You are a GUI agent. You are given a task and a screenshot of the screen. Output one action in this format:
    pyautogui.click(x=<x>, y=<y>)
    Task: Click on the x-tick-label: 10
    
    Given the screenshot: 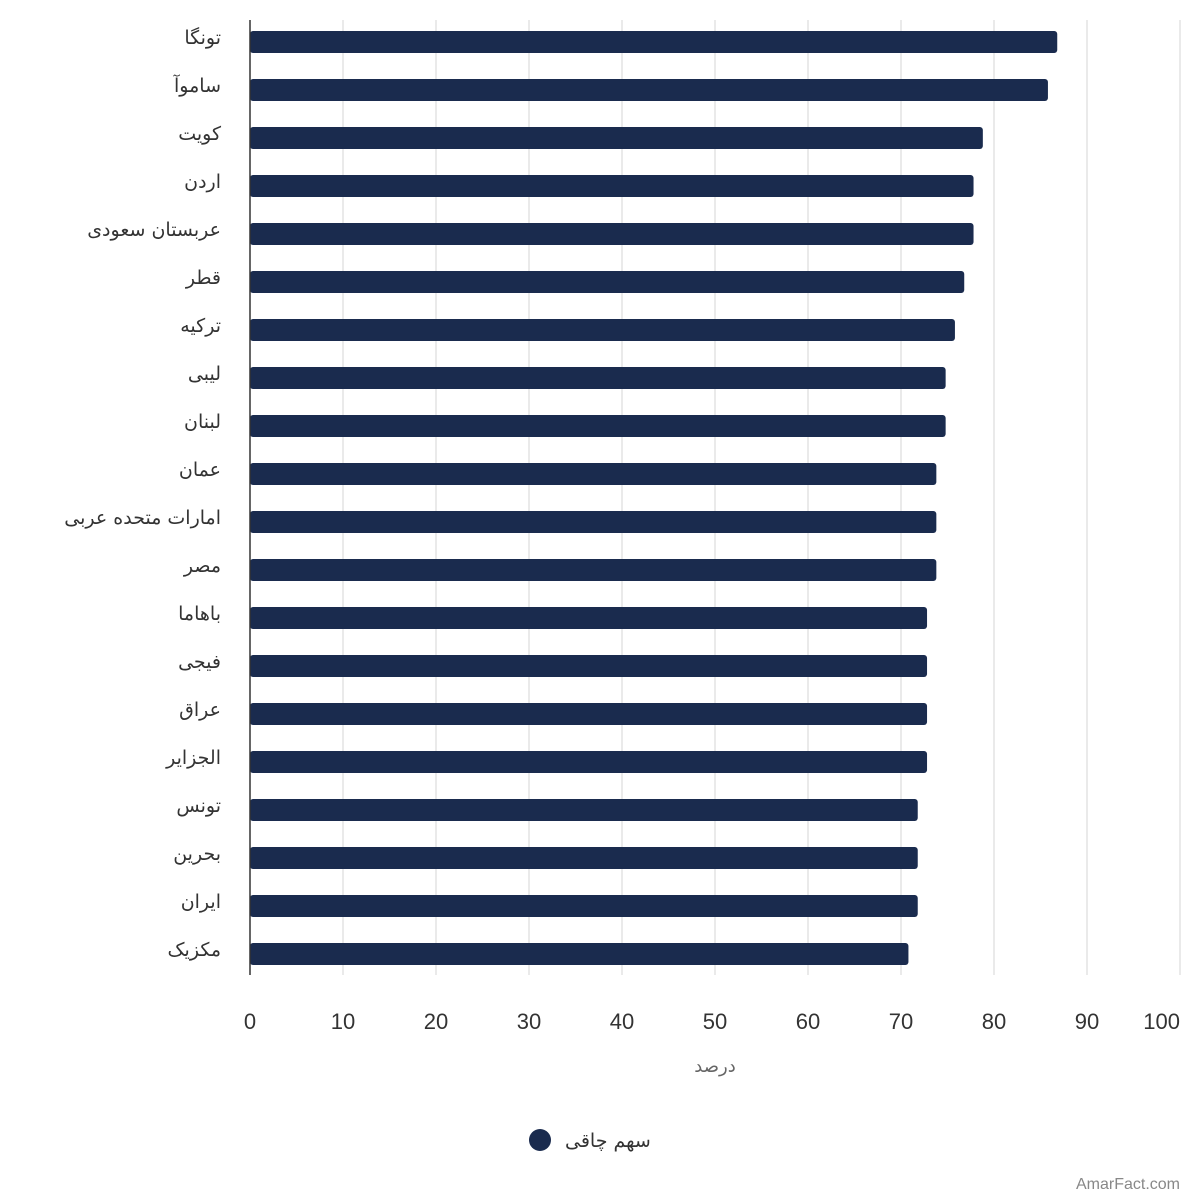 What is the action you would take?
    pyautogui.click(x=343, y=1021)
    